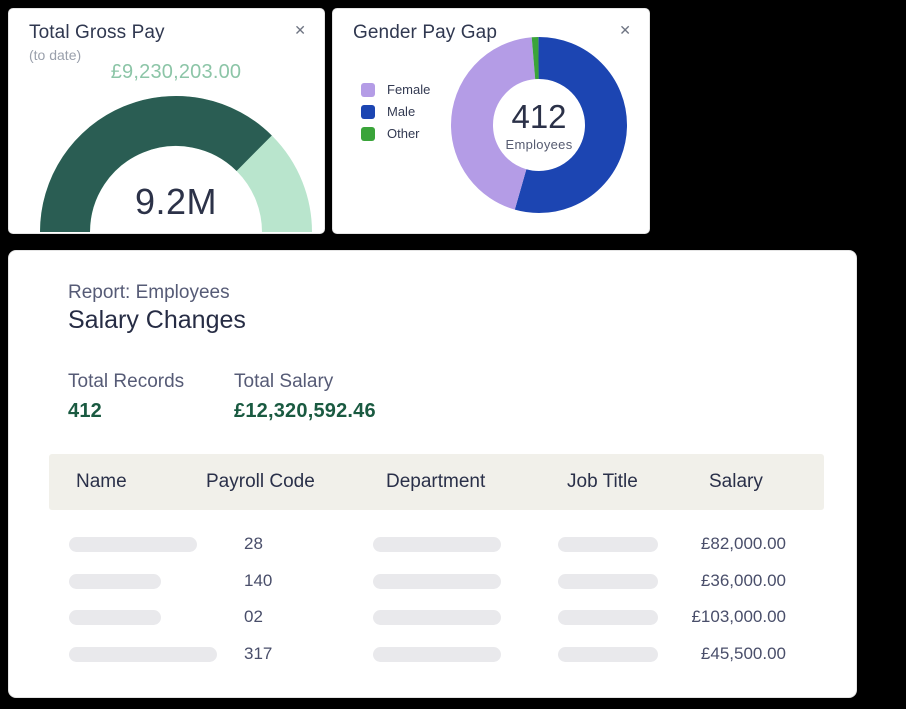 The height and width of the screenshot is (709, 906). I want to click on report-kicker: Report: Employees, so click(149, 292).